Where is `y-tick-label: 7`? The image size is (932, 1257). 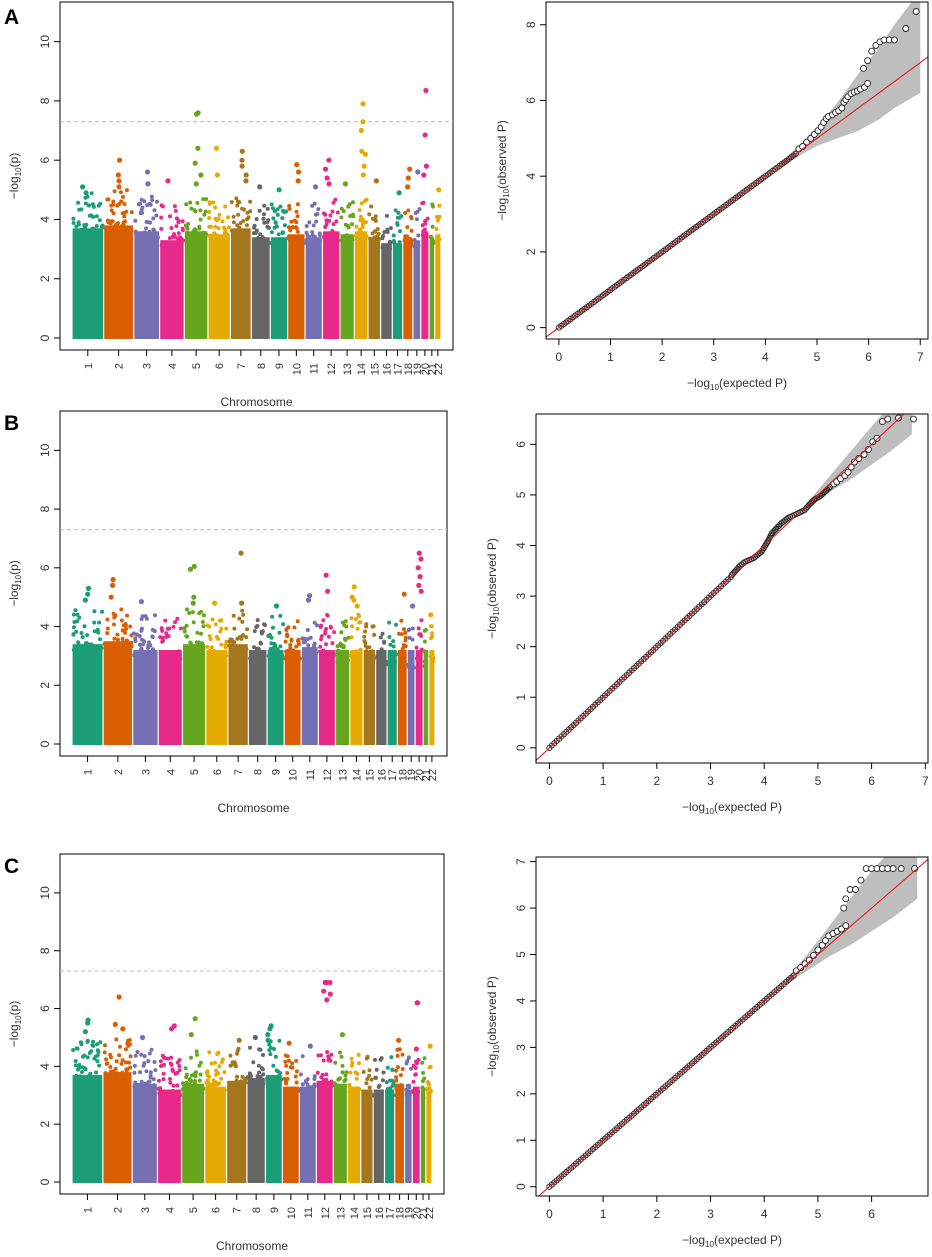
y-tick-label: 7 is located at coordinates (521, 861).